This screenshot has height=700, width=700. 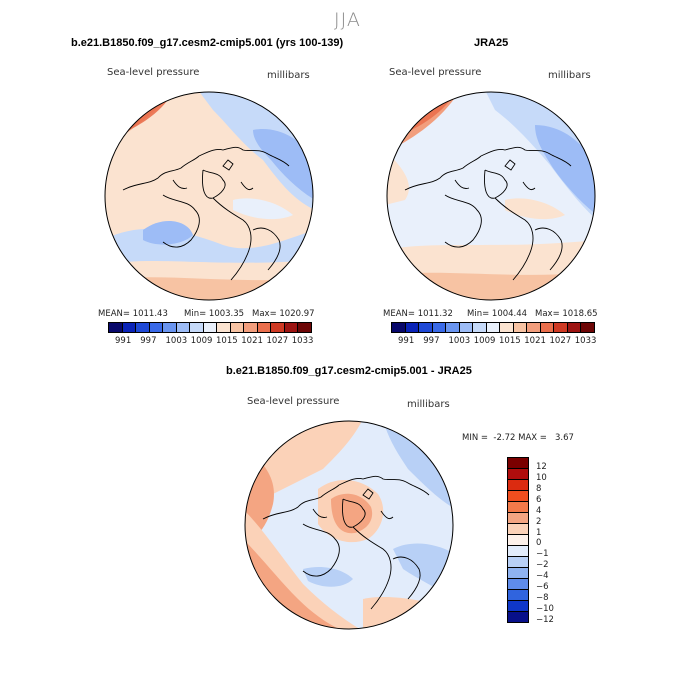 What do you see at coordinates (288, 75) in the screenshot?
I see `units-label-model: millibars` at bounding box center [288, 75].